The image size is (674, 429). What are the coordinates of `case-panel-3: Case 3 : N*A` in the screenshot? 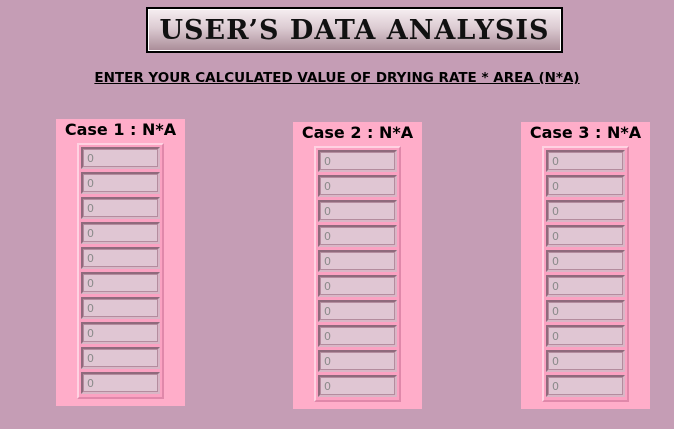 It's located at (585, 265).